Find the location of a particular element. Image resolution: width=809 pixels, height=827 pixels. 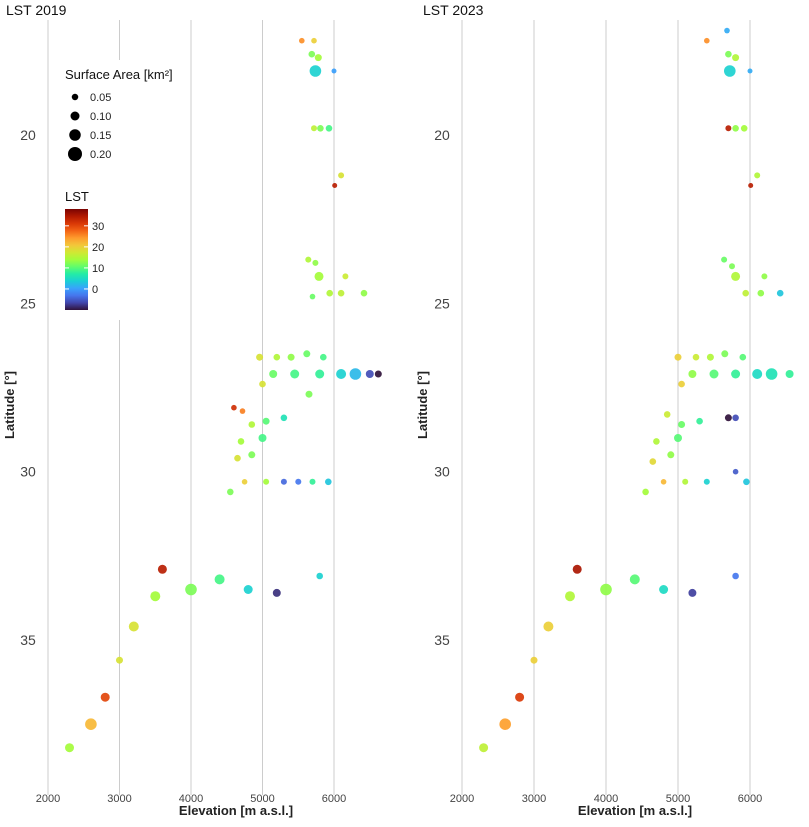

size-legend: 0.05 0.10 0.15 0.20 is located at coordinates (89, 126).